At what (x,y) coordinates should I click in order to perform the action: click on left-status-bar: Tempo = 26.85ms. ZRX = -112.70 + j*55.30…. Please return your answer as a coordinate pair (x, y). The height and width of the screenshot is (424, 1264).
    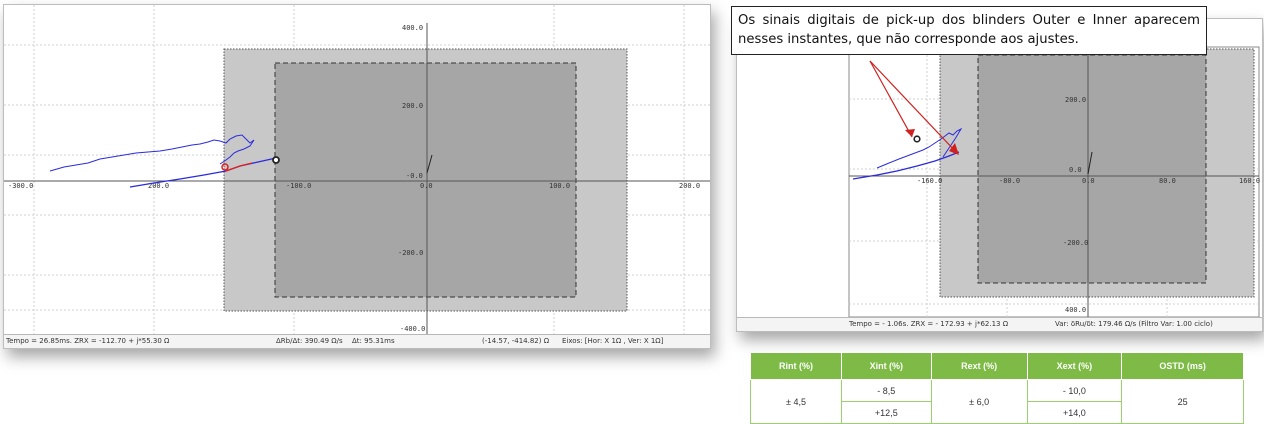
    Looking at the image, I should click on (357, 341).